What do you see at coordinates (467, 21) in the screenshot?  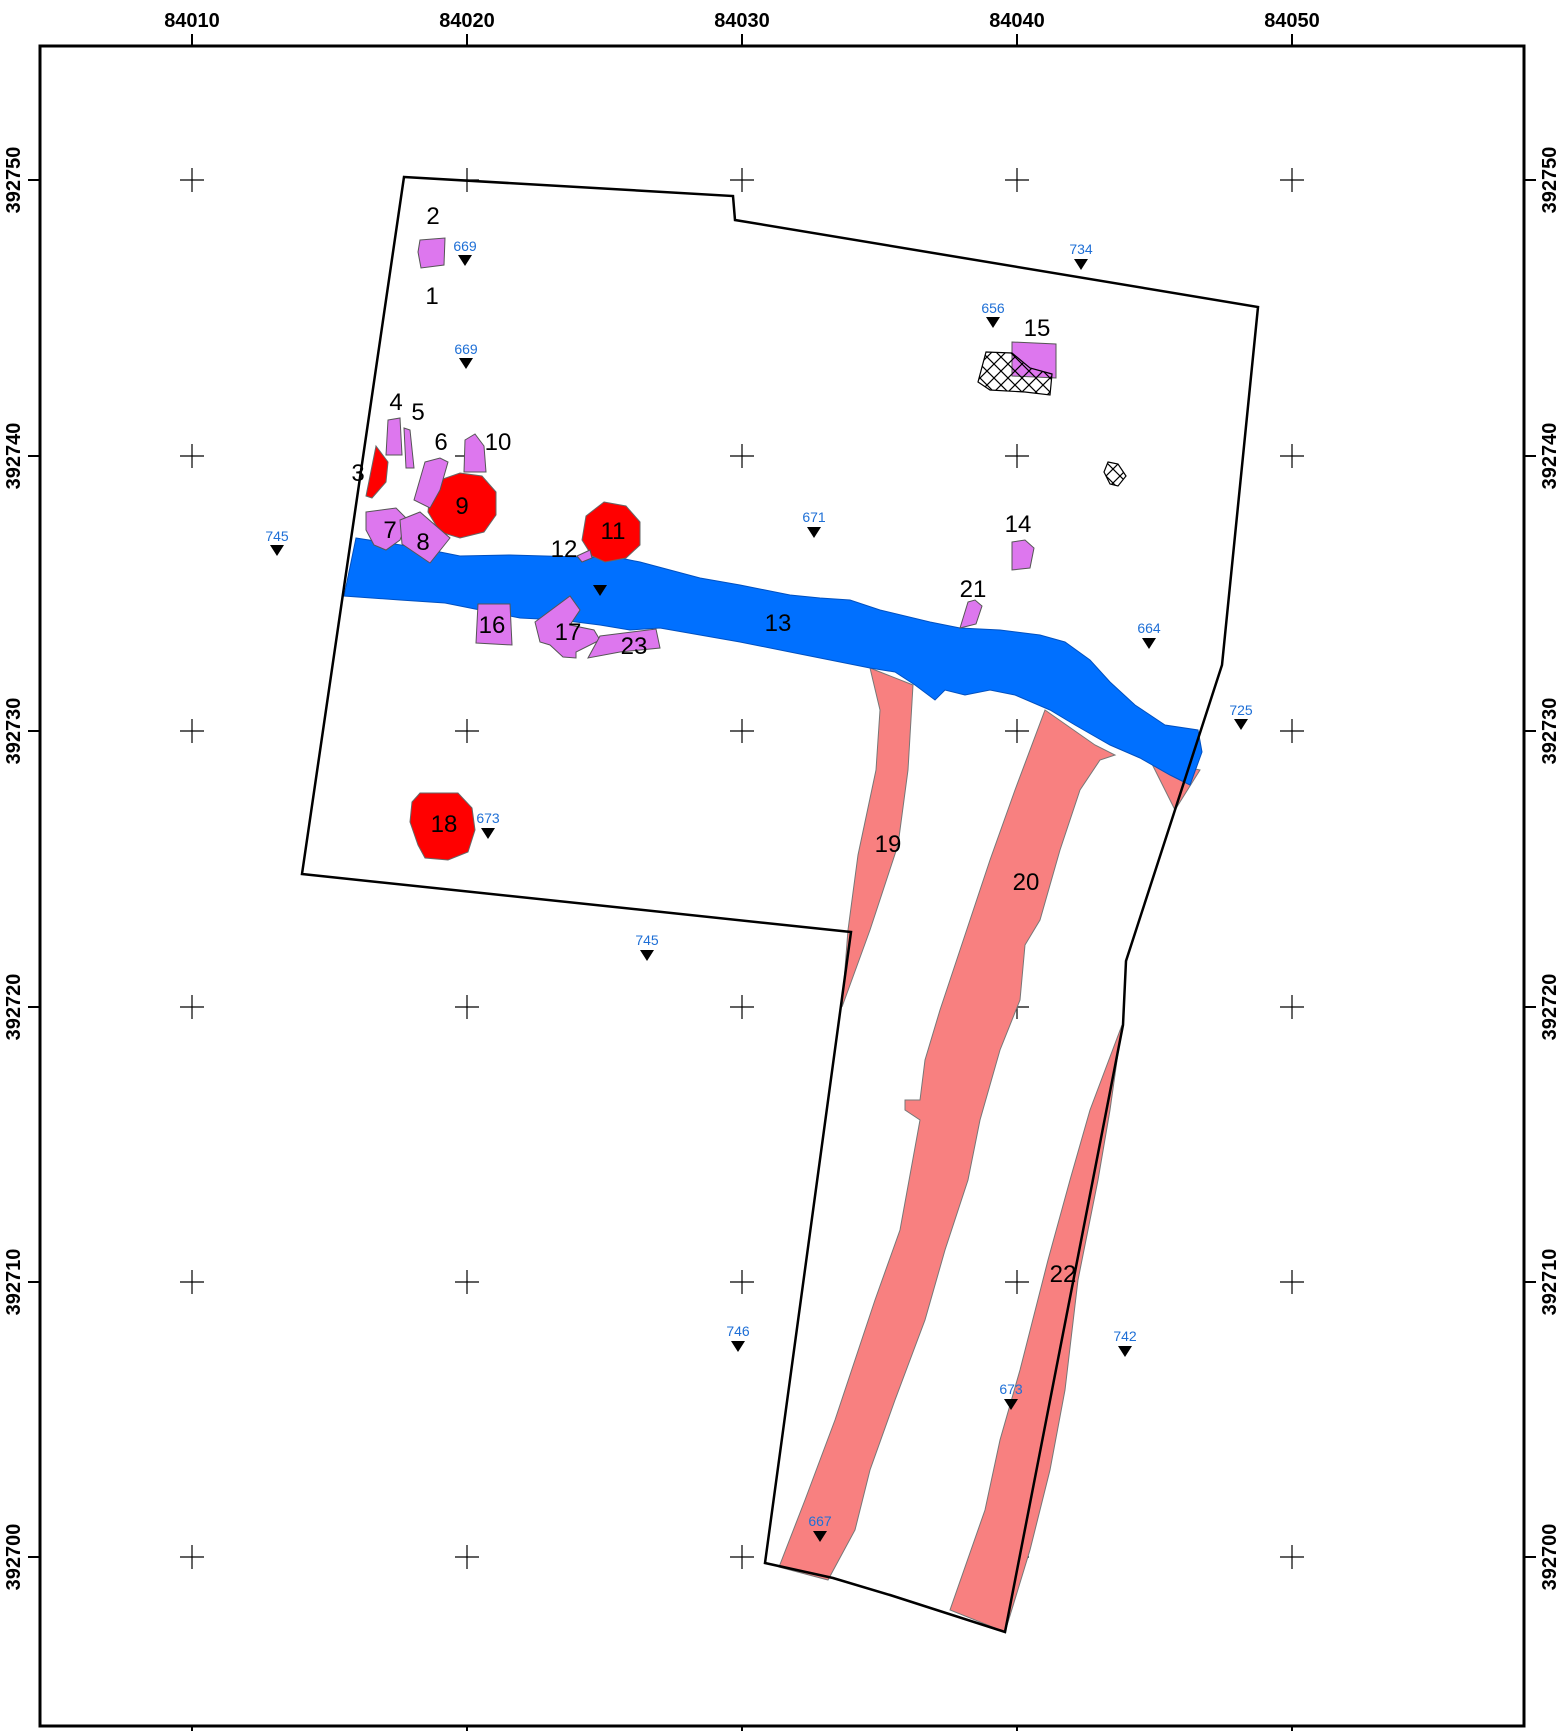 I see `x-tick-label: 84020` at bounding box center [467, 21].